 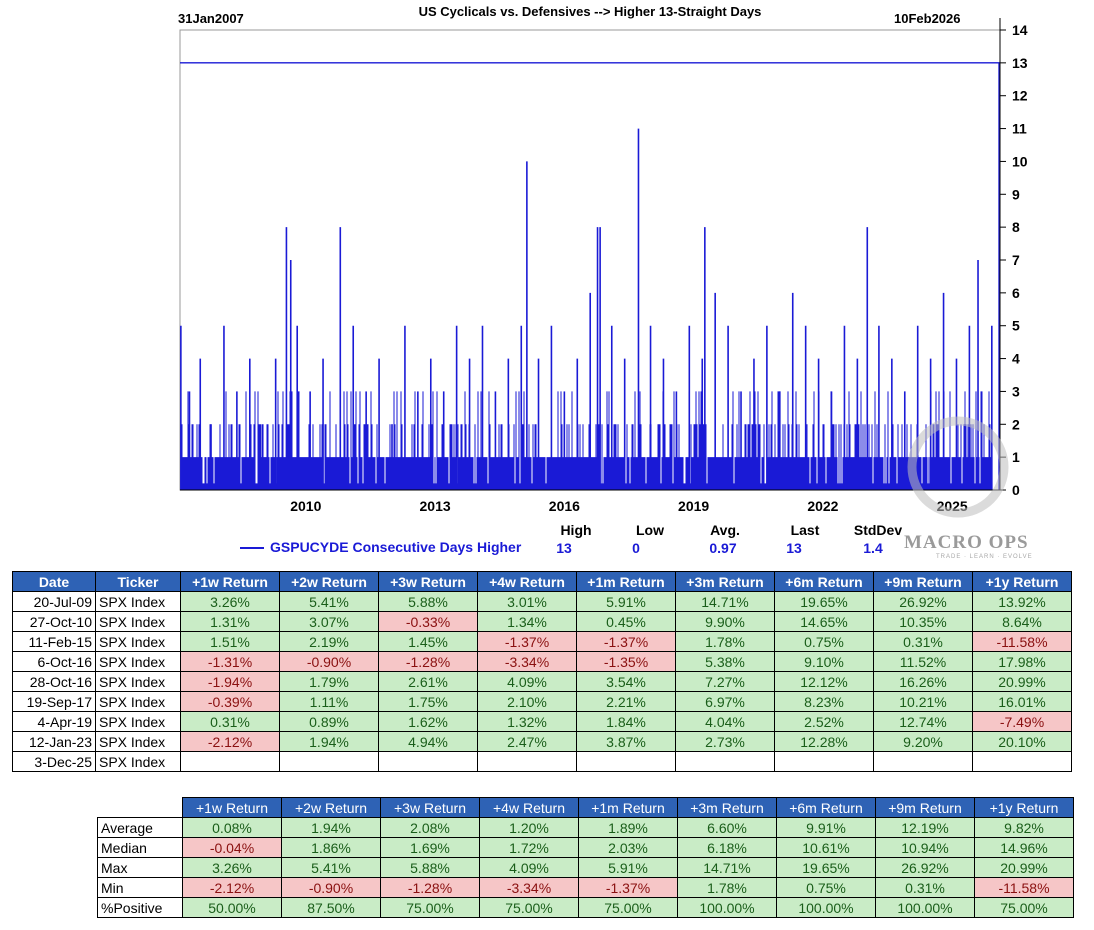 What do you see at coordinates (54, 581) in the screenshot?
I see `column-header: Date` at bounding box center [54, 581].